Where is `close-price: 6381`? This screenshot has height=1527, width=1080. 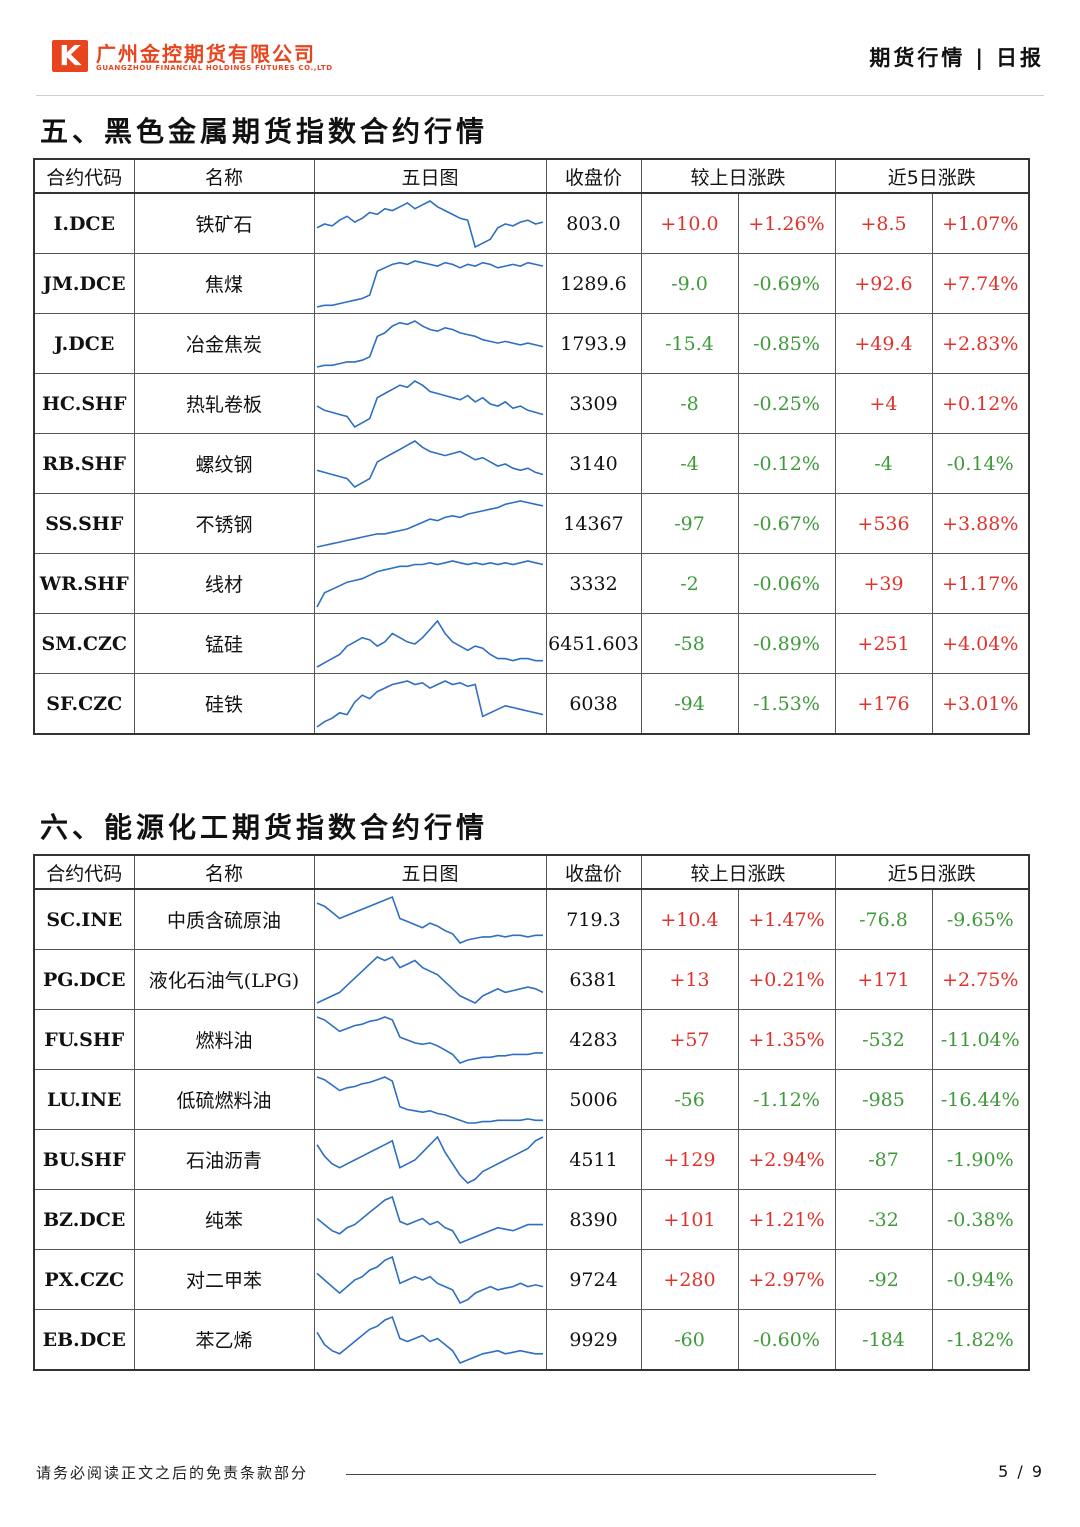 close-price: 6381 is located at coordinates (593, 979).